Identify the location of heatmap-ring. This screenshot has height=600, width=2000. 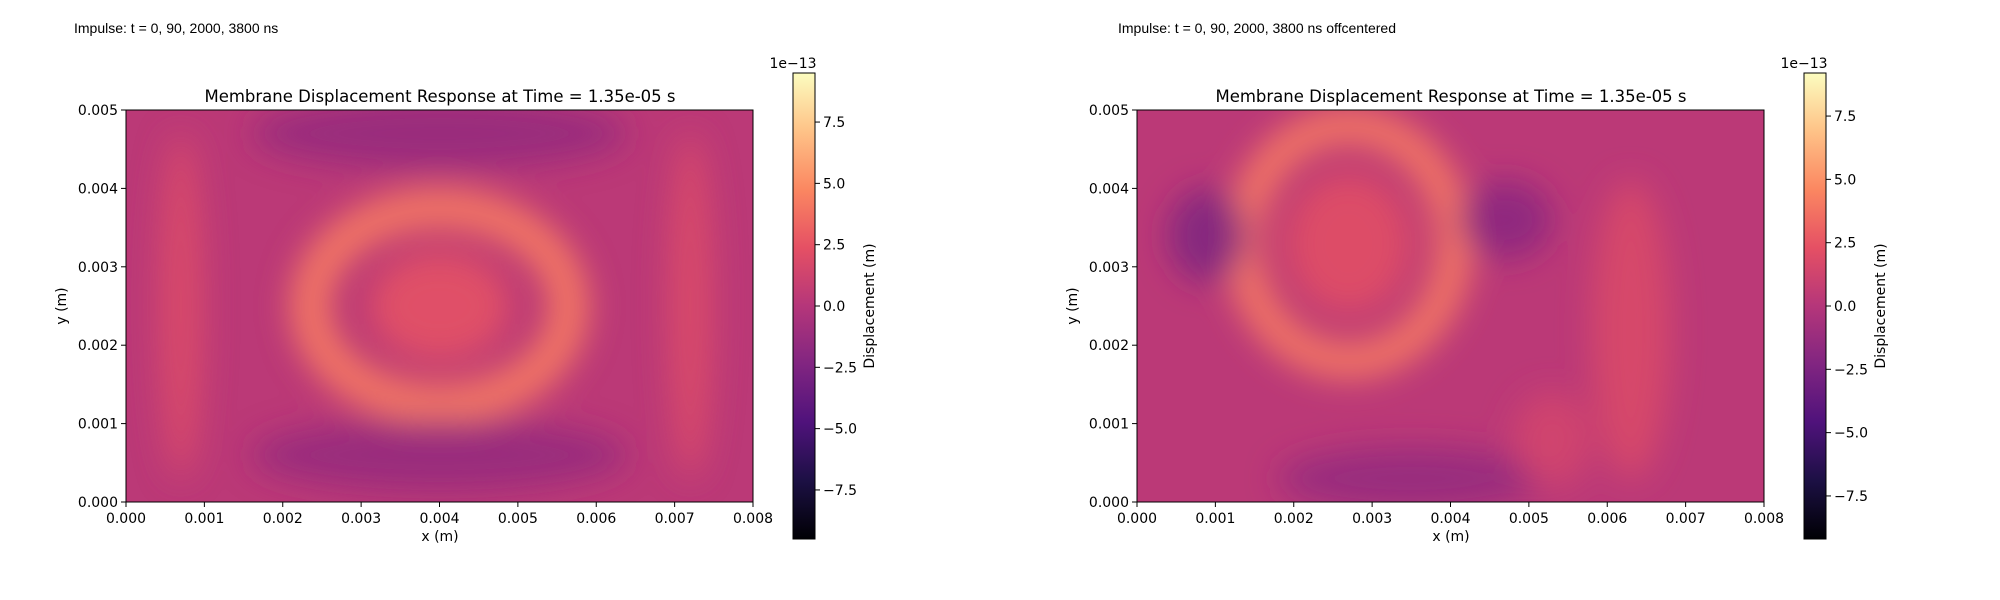
(439, 306).